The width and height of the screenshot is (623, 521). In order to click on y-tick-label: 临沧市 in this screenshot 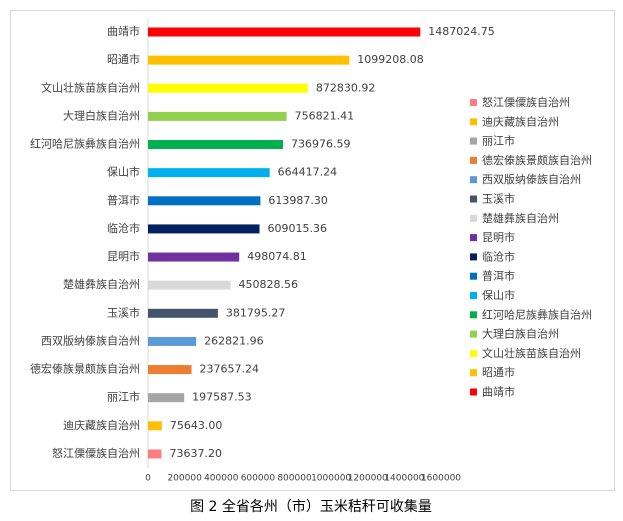, I will do `click(123, 228)`.